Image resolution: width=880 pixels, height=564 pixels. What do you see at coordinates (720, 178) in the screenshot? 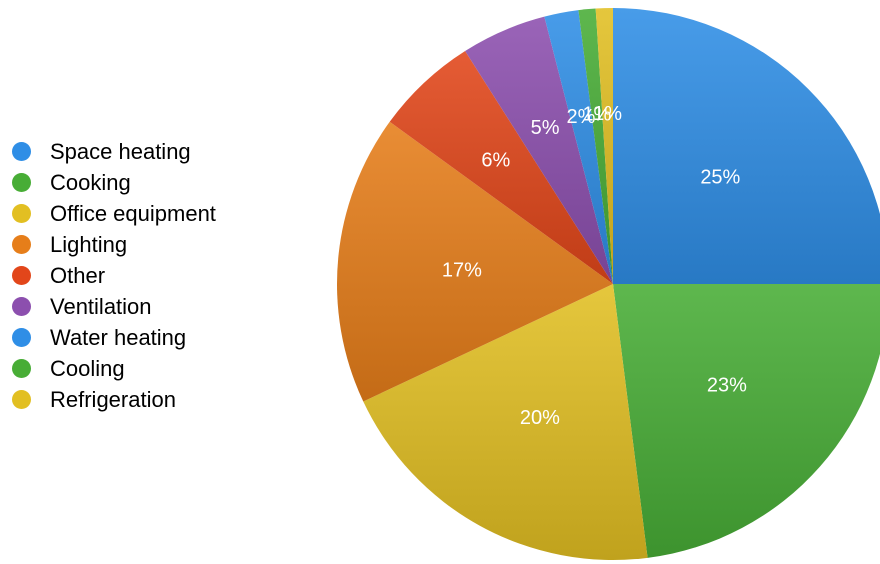
I see `pie-slice-label: 25%` at bounding box center [720, 178].